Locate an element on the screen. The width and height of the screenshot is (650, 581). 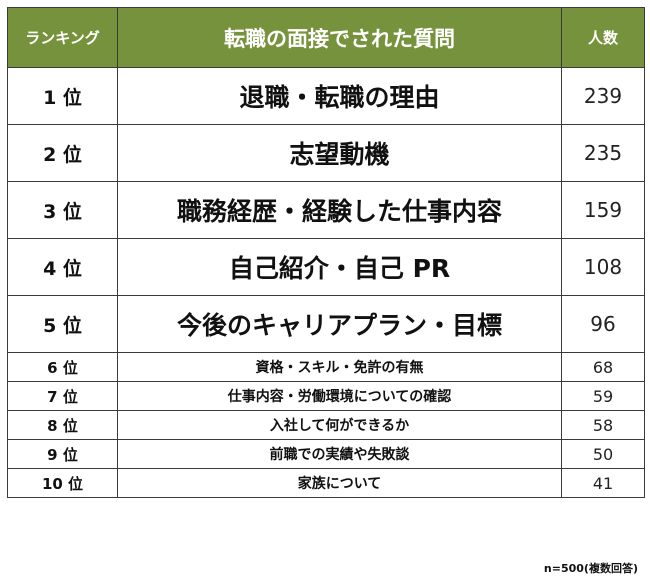
question-cell: 家族について is located at coordinates (339, 483).